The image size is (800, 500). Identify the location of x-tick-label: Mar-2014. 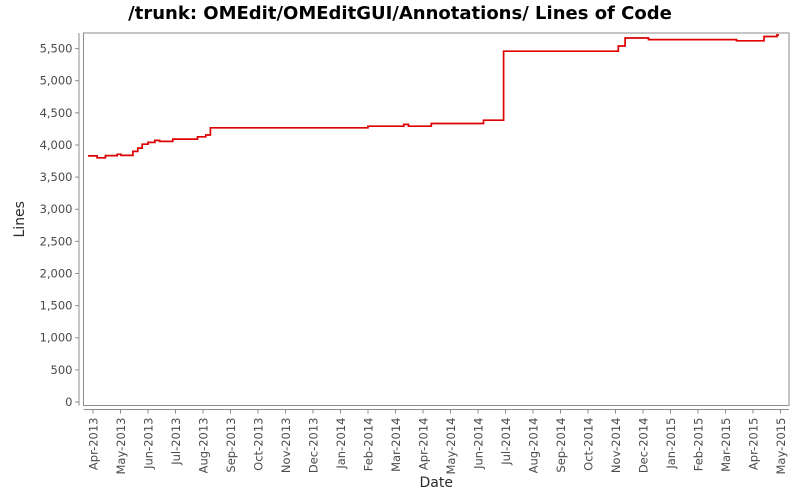
(396, 445).